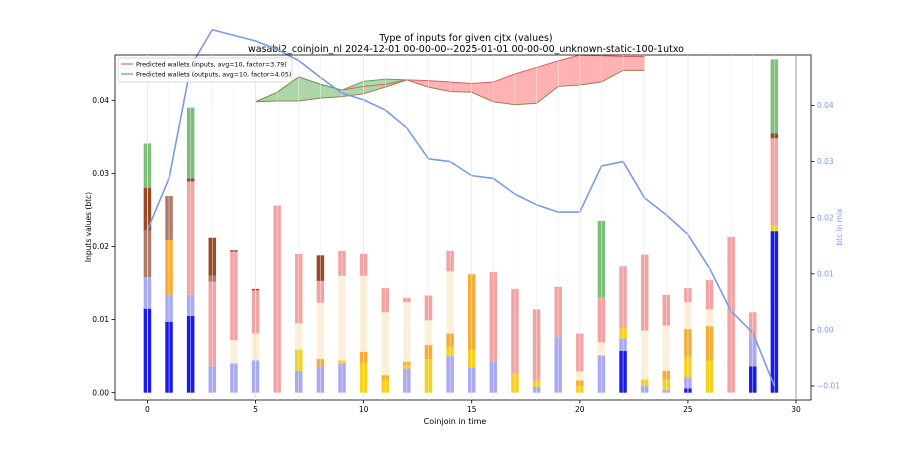  What do you see at coordinates (255, 409) in the screenshot?
I see `x-tick-label: 5` at bounding box center [255, 409].